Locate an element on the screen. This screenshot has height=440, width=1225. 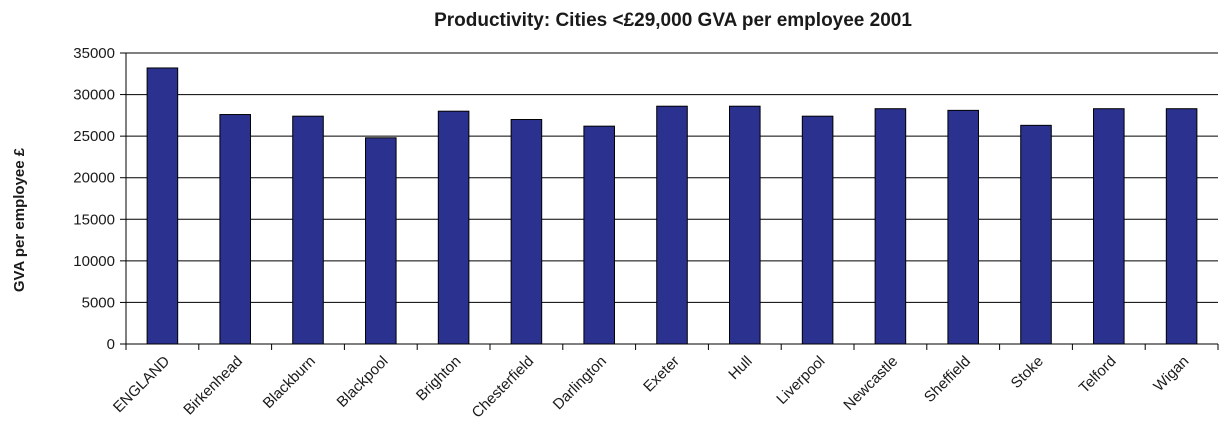
bar-liverpool is located at coordinates (817, 230).